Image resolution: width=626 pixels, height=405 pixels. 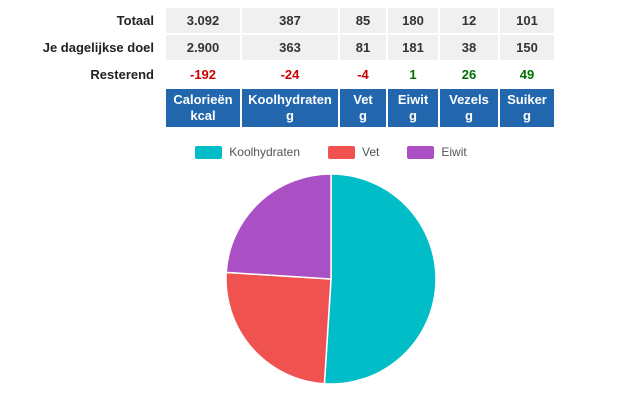 I want to click on goal-calories-value: 2.900, so click(x=203, y=47).